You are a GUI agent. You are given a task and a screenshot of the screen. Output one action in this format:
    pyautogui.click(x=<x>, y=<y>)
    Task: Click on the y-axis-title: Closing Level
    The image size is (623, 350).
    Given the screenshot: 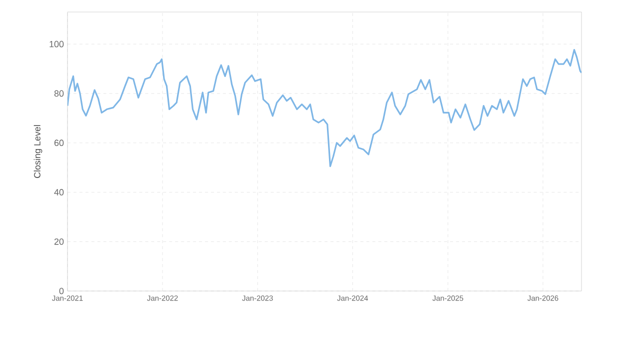 What is the action you would take?
    pyautogui.click(x=38, y=151)
    